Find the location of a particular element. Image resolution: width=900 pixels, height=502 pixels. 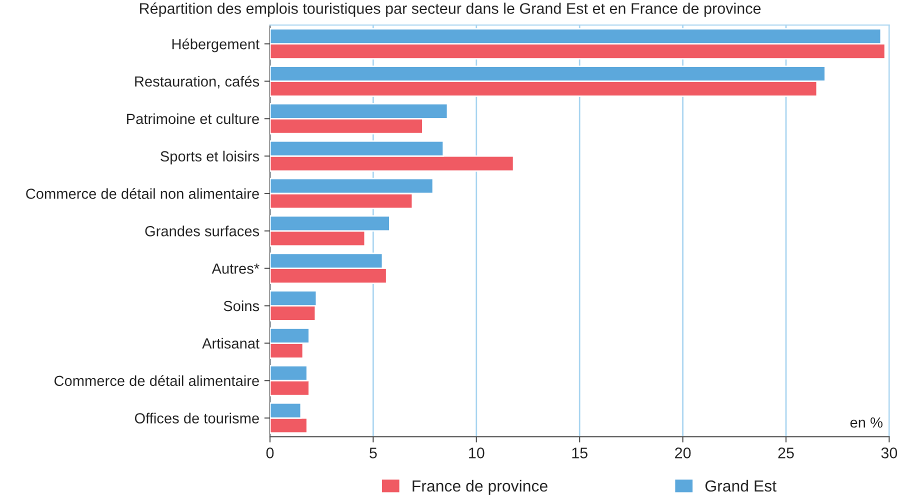

y-tick-label: Offices de tourisme is located at coordinates (196, 418).